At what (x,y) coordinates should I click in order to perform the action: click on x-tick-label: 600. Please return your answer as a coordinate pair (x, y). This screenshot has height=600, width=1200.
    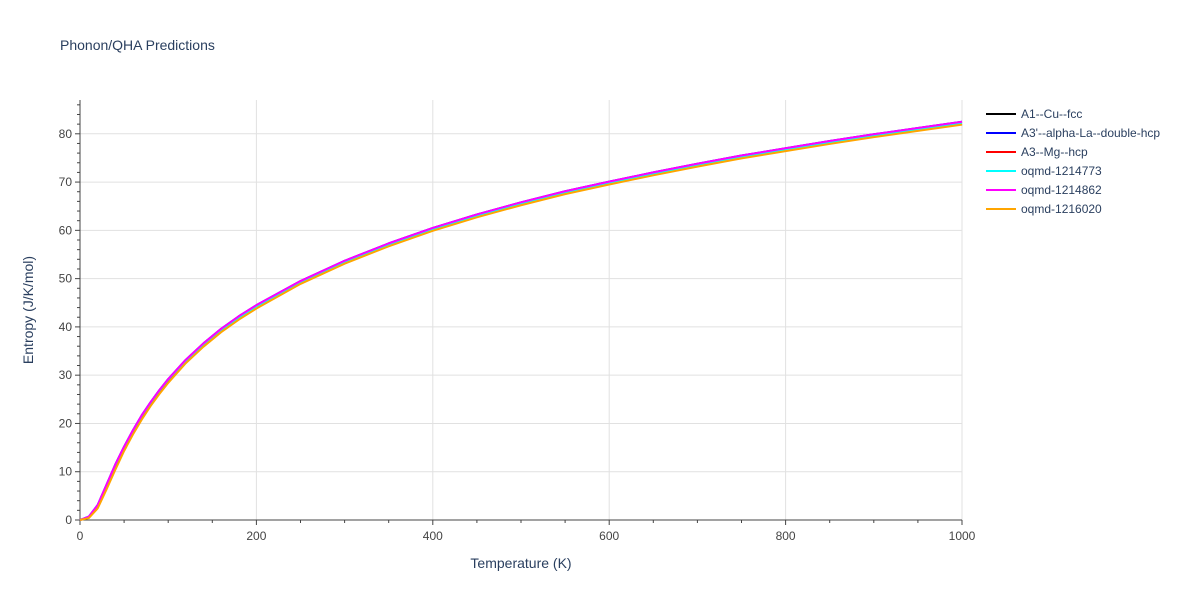
    Looking at the image, I should click on (609, 536).